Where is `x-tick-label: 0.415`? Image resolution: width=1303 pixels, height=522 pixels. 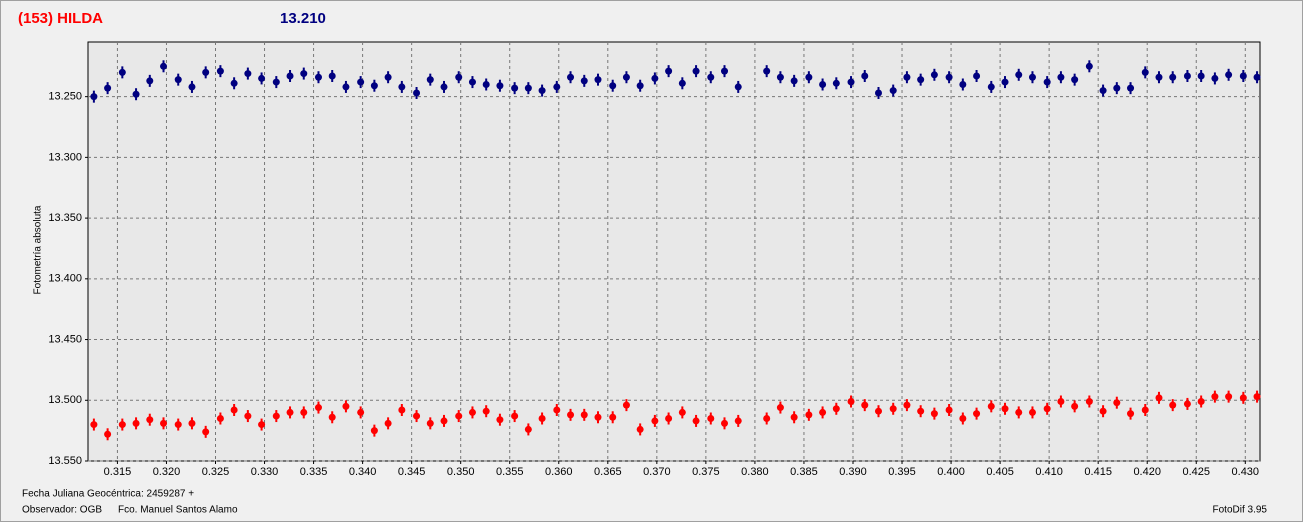
x-tick-label: 0.415 is located at coordinates (1098, 472).